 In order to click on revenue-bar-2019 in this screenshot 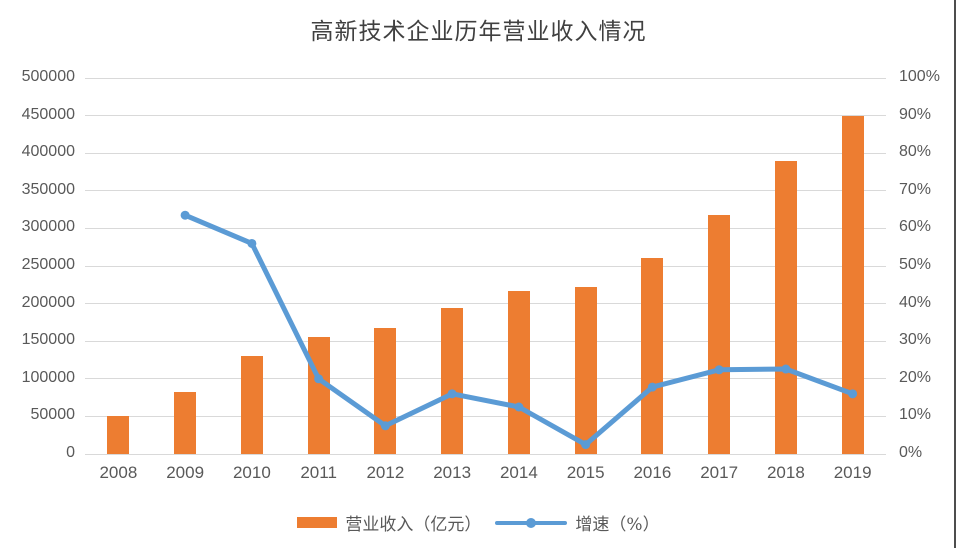, I will do `click(852, 284)`.